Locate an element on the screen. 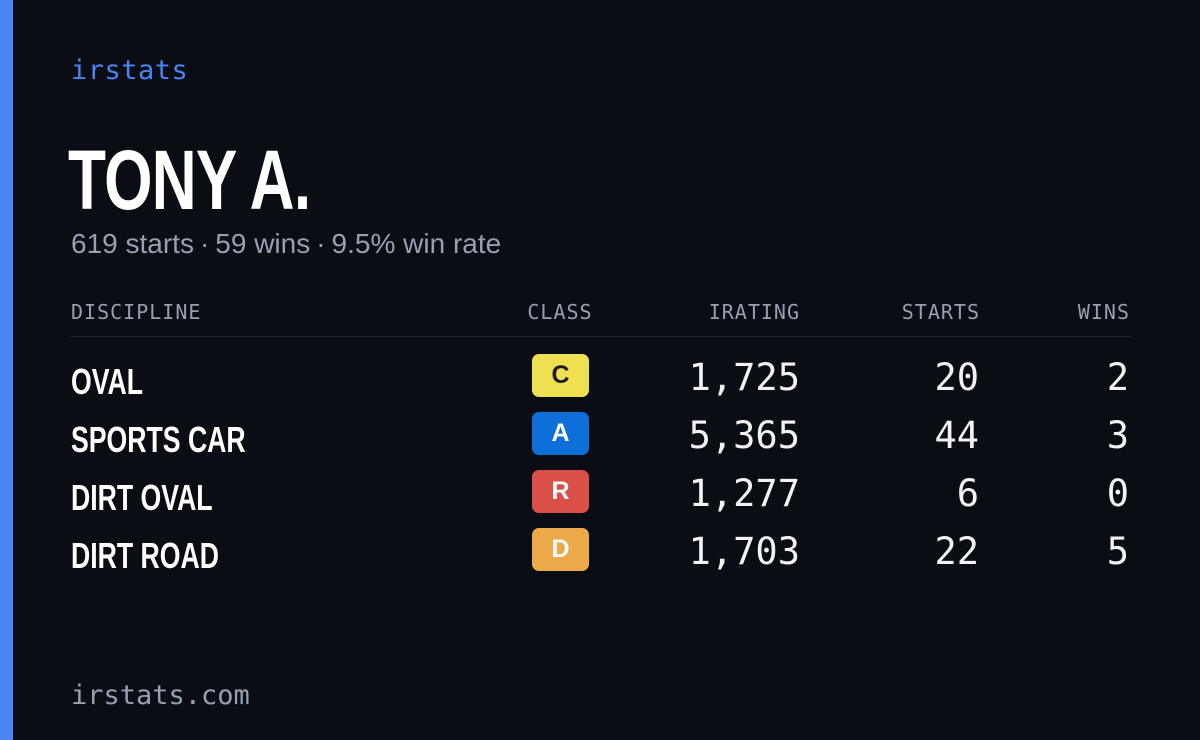  header-starts: STARTS is located at coordinates (940, 312).